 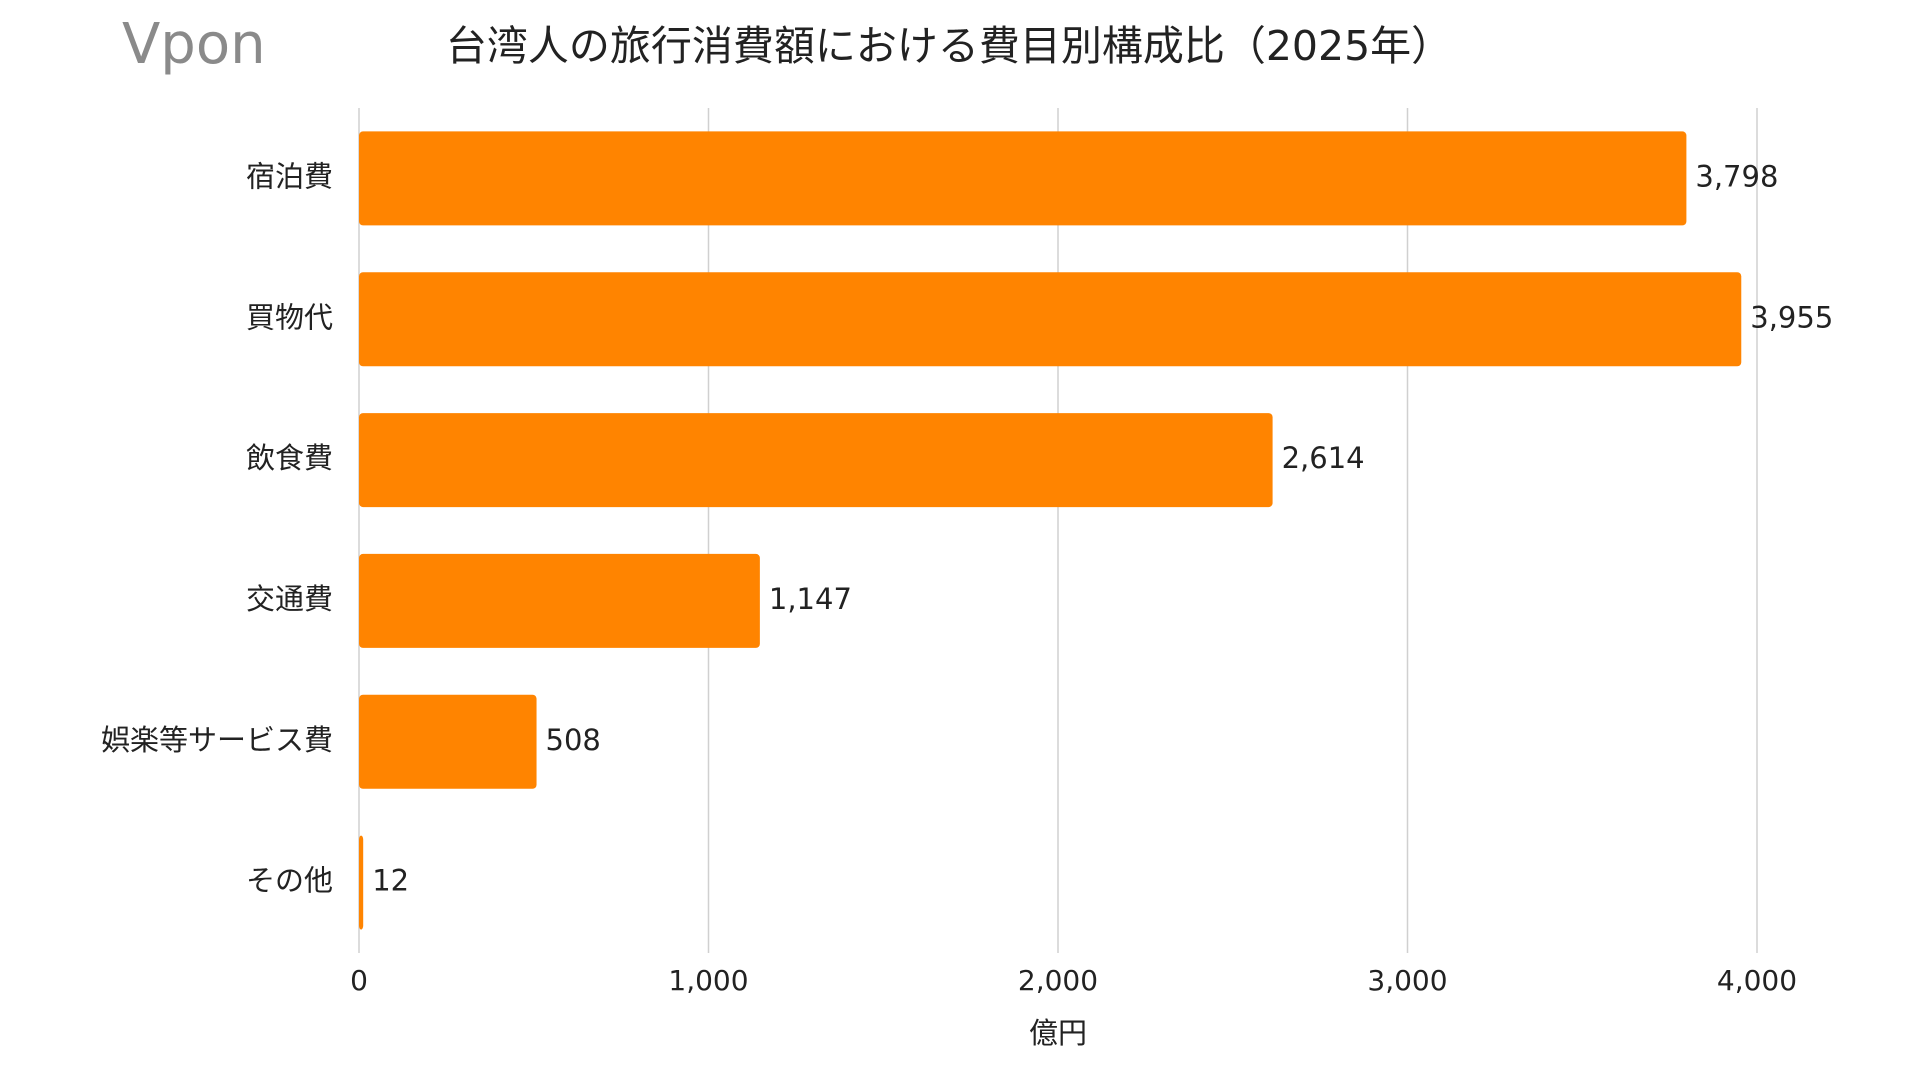 What do you see at coordinates (289, 317) in the screenshot?
I see `y-tick-label: 買物代` at bounding box center [289, 317].